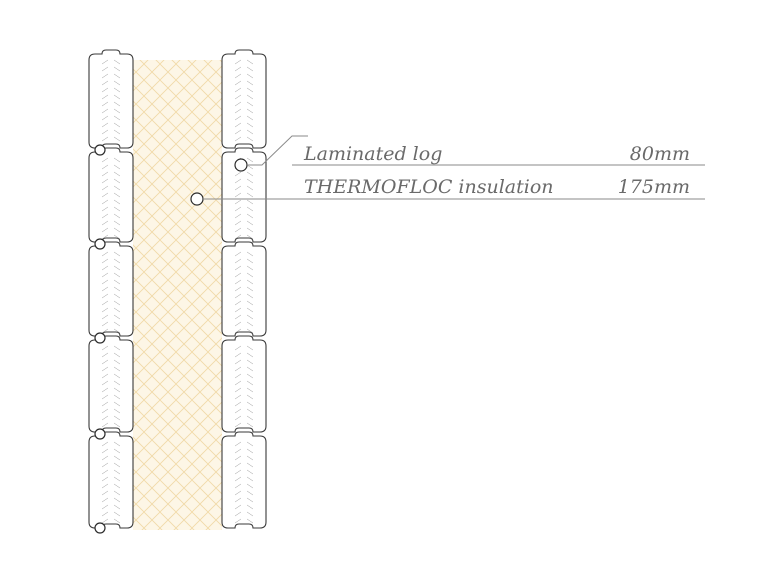  Describe the element at coordinates (660, 154) in the screenshot. I see `layer-thickness-laminated-log: 80mm` at that location.